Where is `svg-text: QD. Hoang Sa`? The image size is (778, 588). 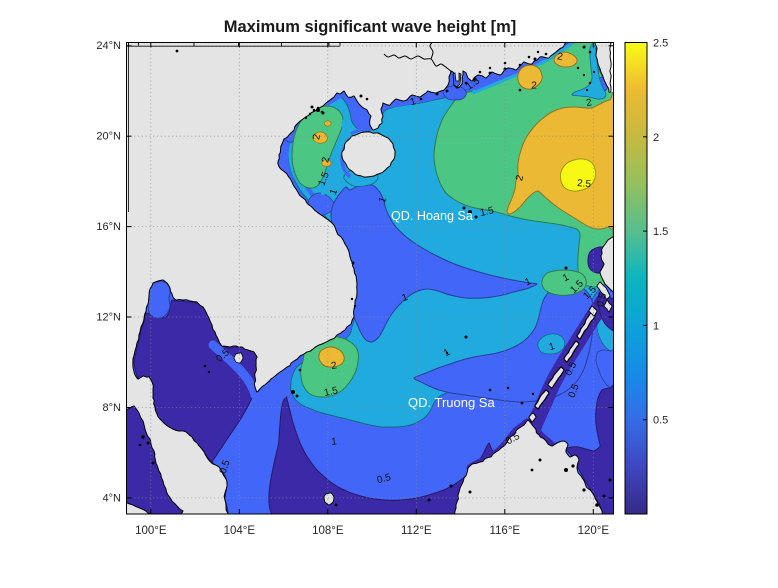 svg-text: QD. Hoang Sa is located at coordinates (432, 216).